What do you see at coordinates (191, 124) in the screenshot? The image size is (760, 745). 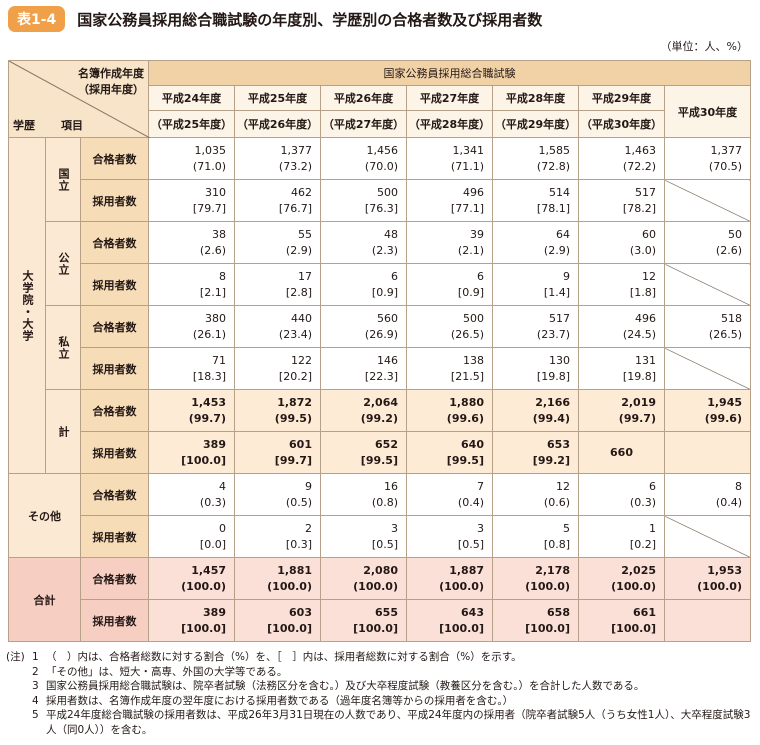 I see `sub-year-header: （平成25年度）` at bounding box center [191, 124].